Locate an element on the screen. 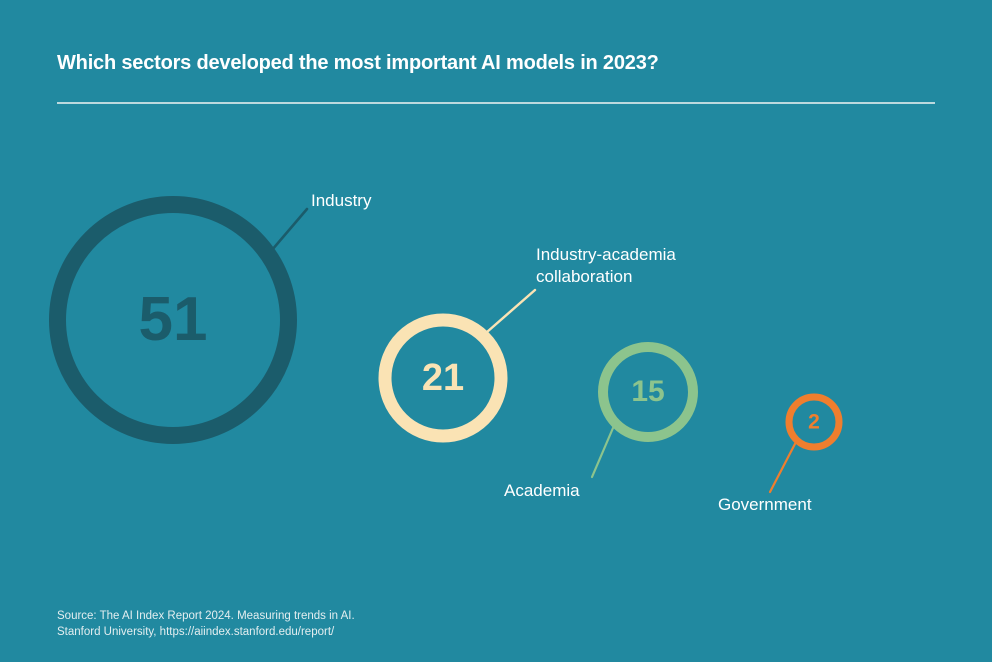 The image size is (992, 662). bubble-value-collaboration: 21 is located at coordinates (443, 378).